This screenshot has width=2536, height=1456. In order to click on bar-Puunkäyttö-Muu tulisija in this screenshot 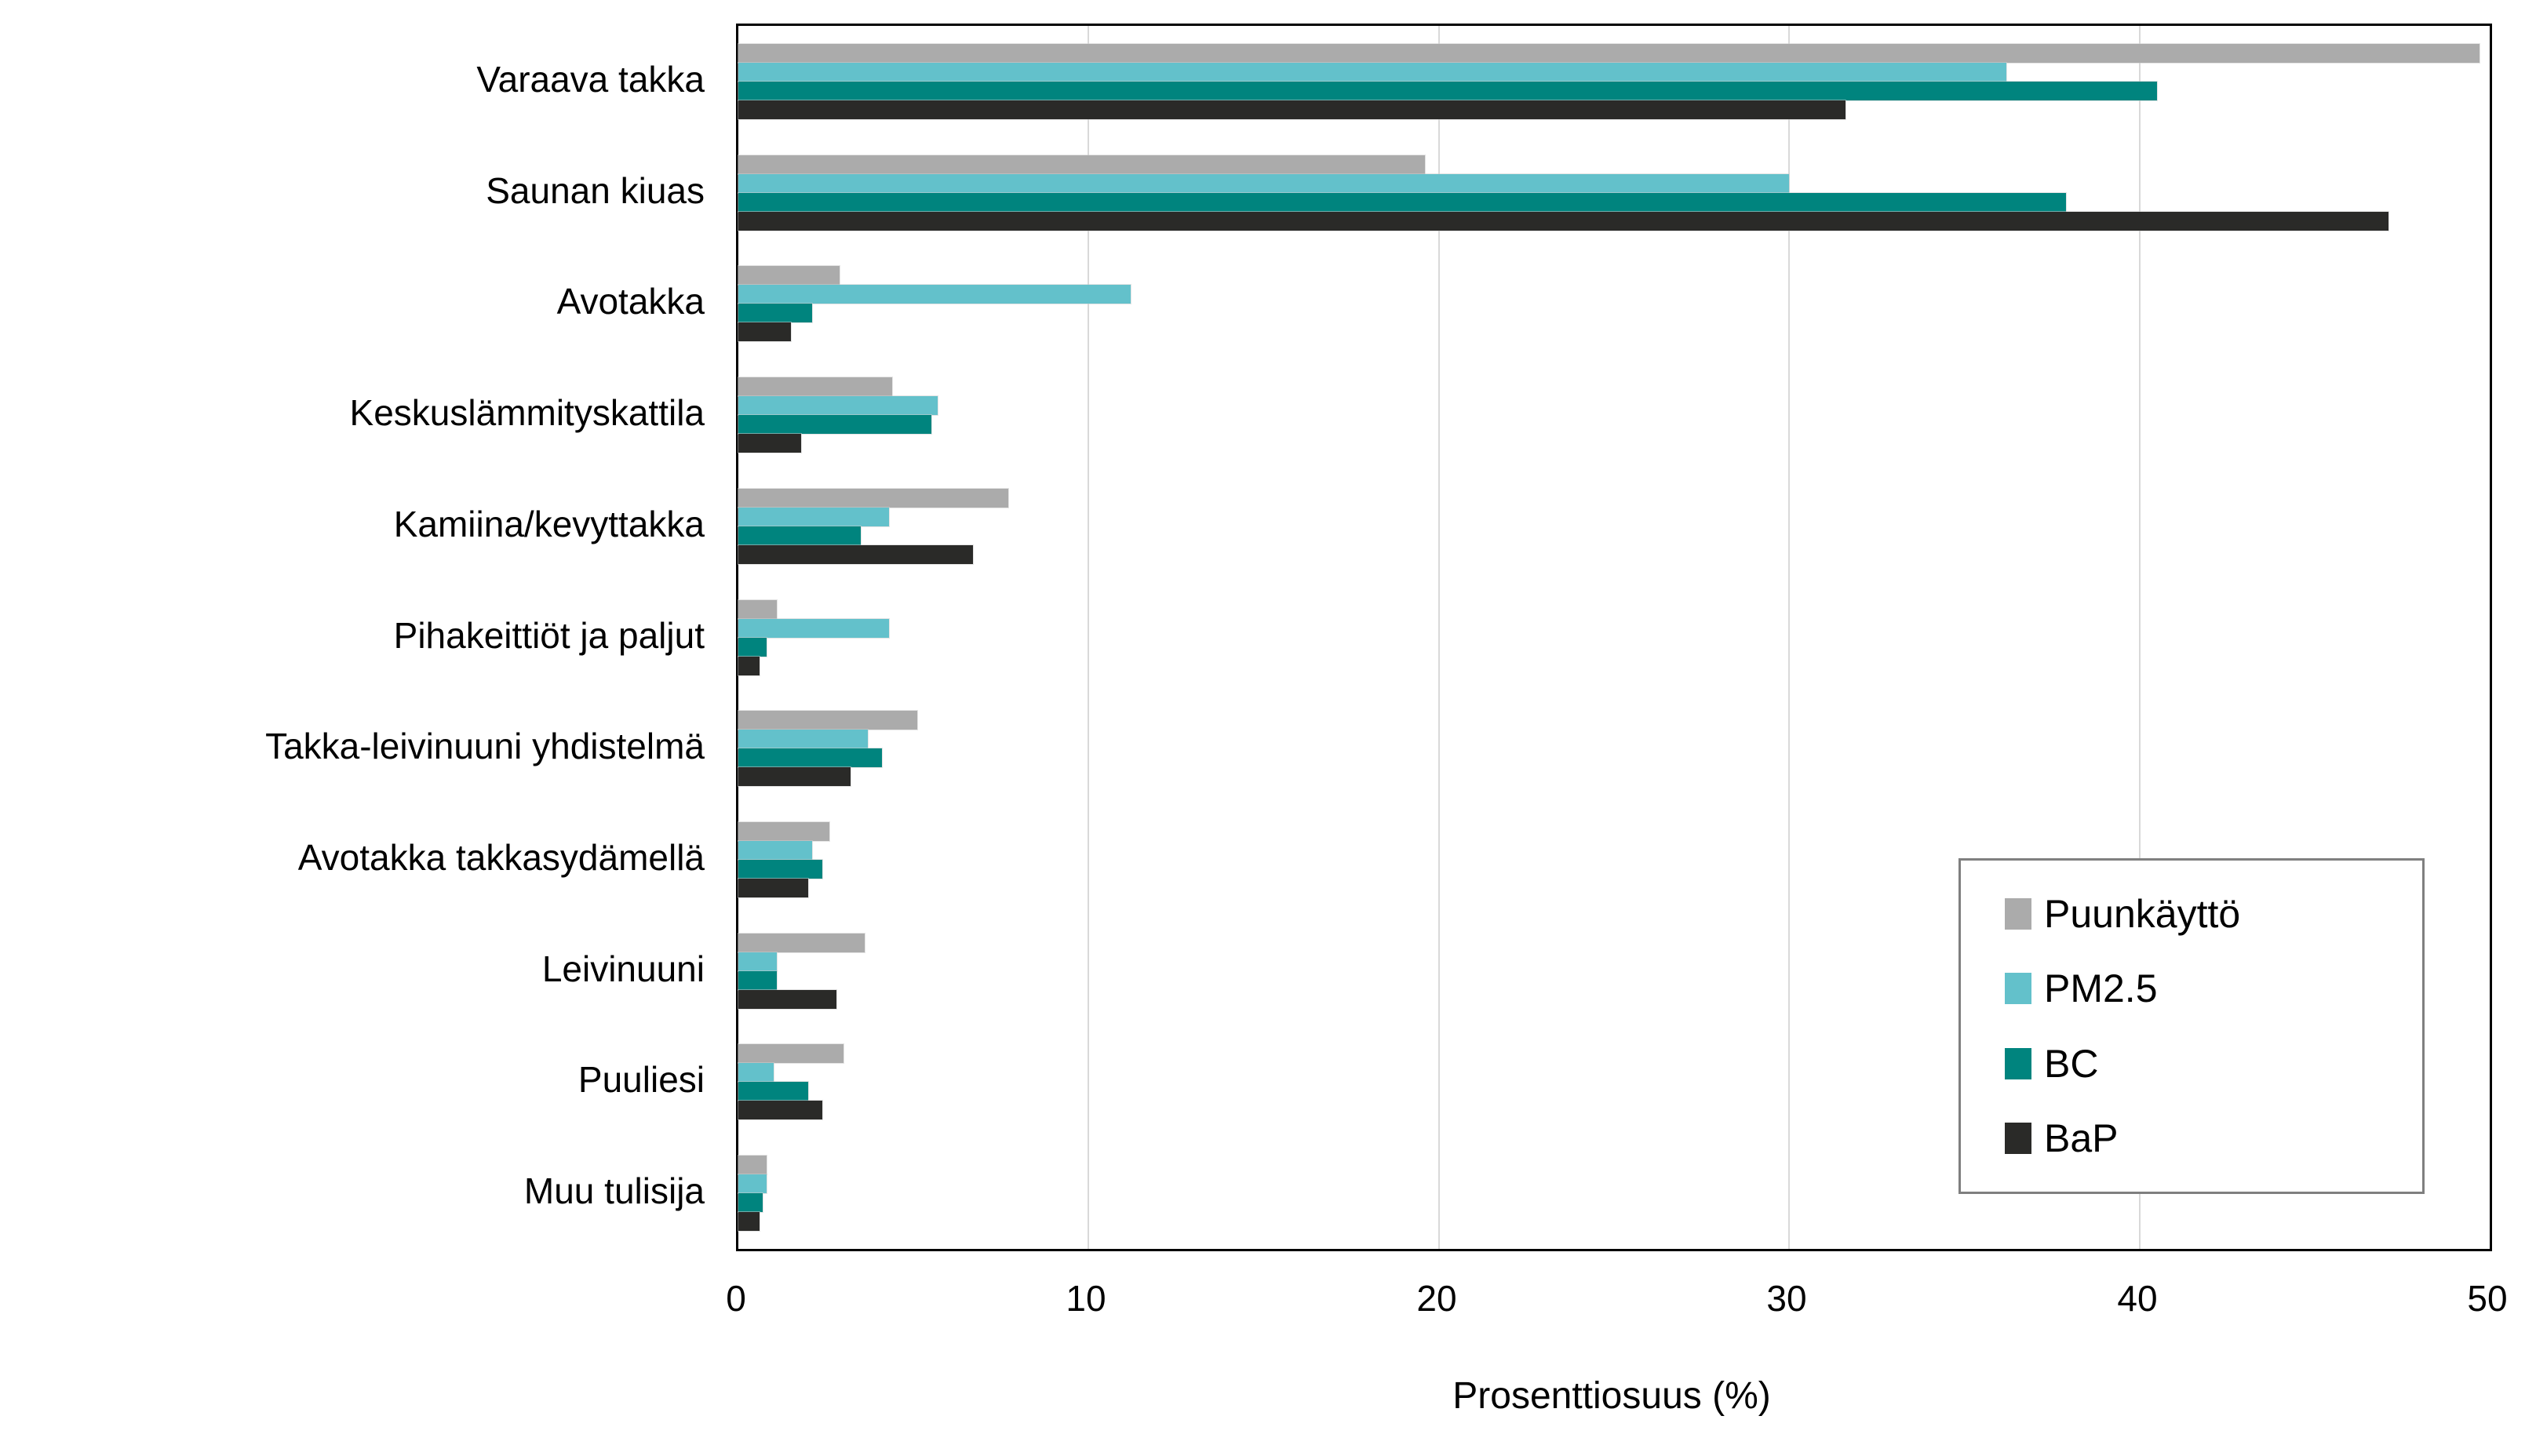, I will do `click(752, 1165)`.